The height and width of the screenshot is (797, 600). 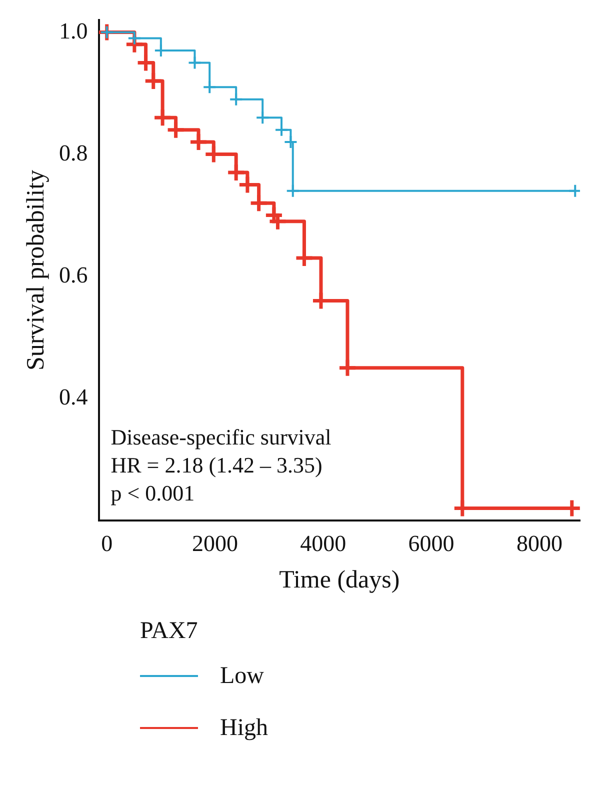 I want to click on legend-title: PAX7, so click(x=169, y=631).